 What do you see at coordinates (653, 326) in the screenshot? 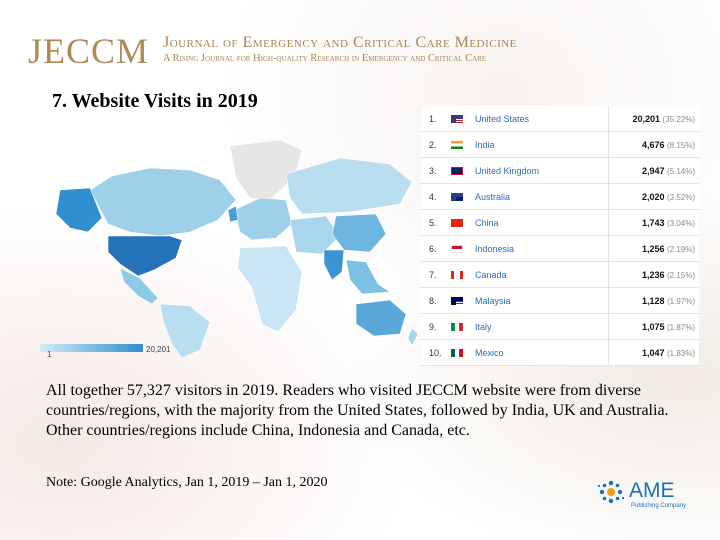
I see `visits-cell: 1,075 (1.87%)` at bounding box center [653, 326].